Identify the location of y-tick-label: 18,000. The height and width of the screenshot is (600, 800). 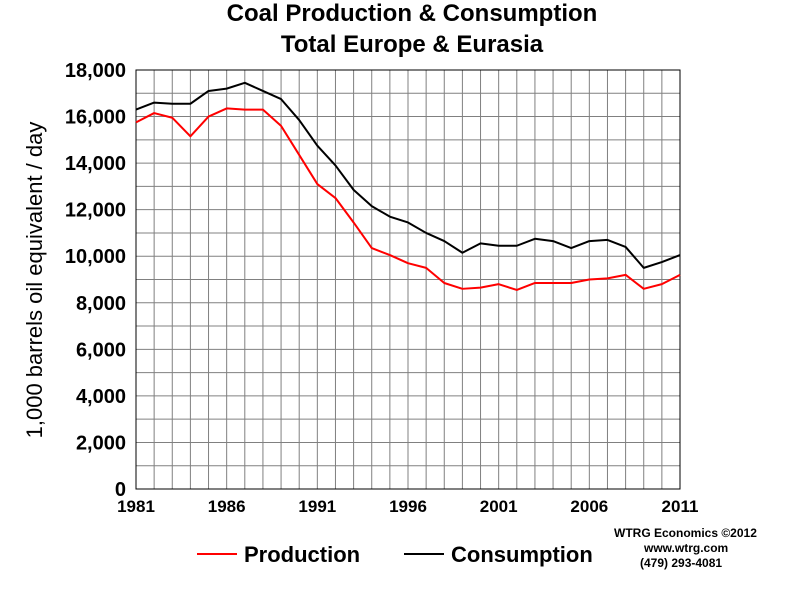
(95, 71).